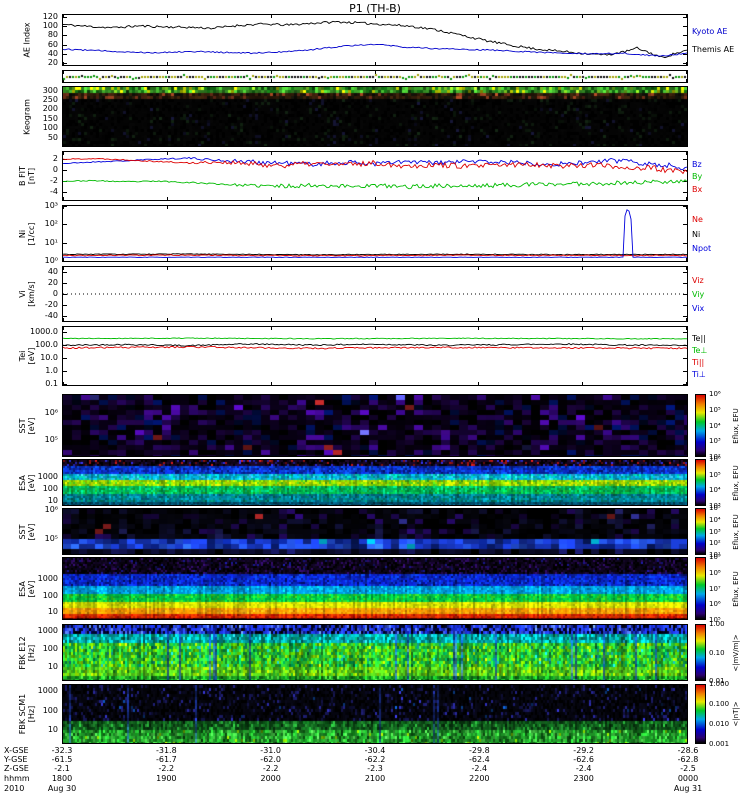 Image resolution: width=750 pixels, height=800 pixels. I want to click on esa_elec-ytick: 1000, so click(47, 579).